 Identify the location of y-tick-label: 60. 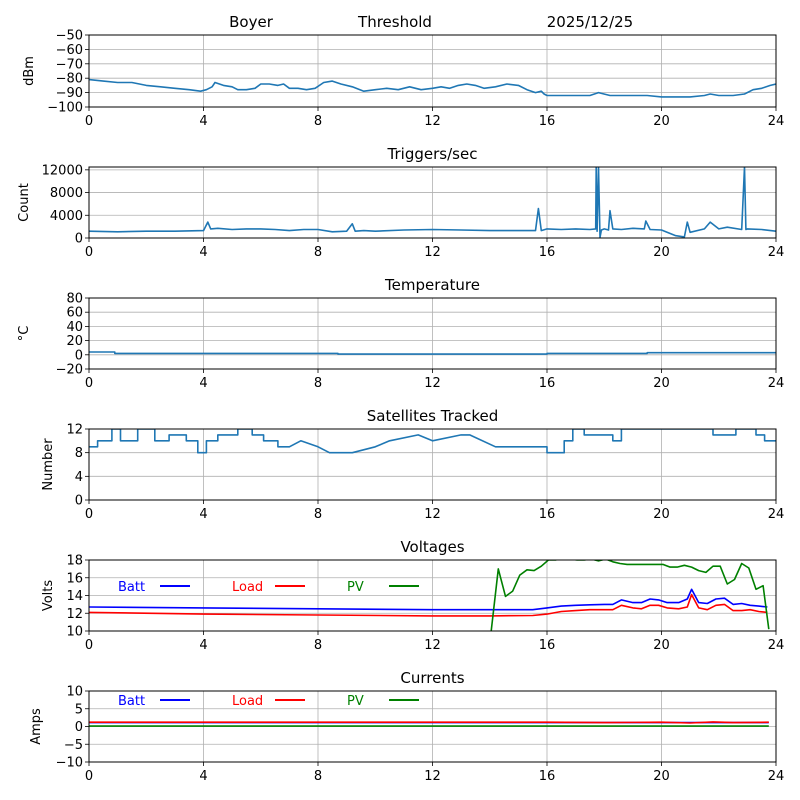
(74, 313).